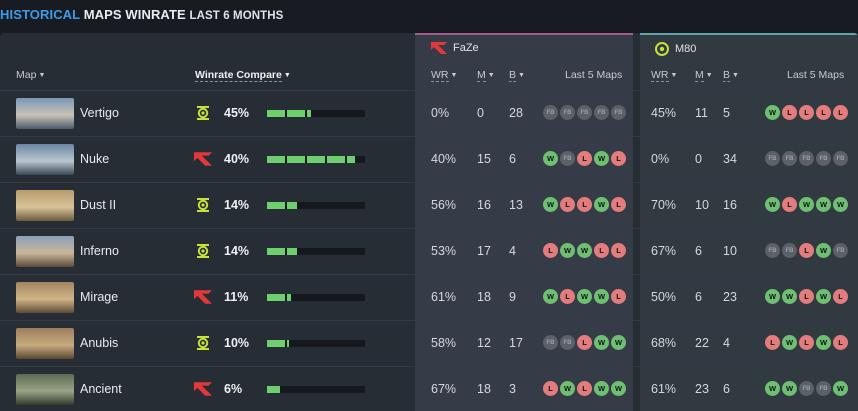 The image size is (858, 411). Describe the element at coordinates (237, 113) in the screenshot. I see `winrate-percent: 45%` at that location.